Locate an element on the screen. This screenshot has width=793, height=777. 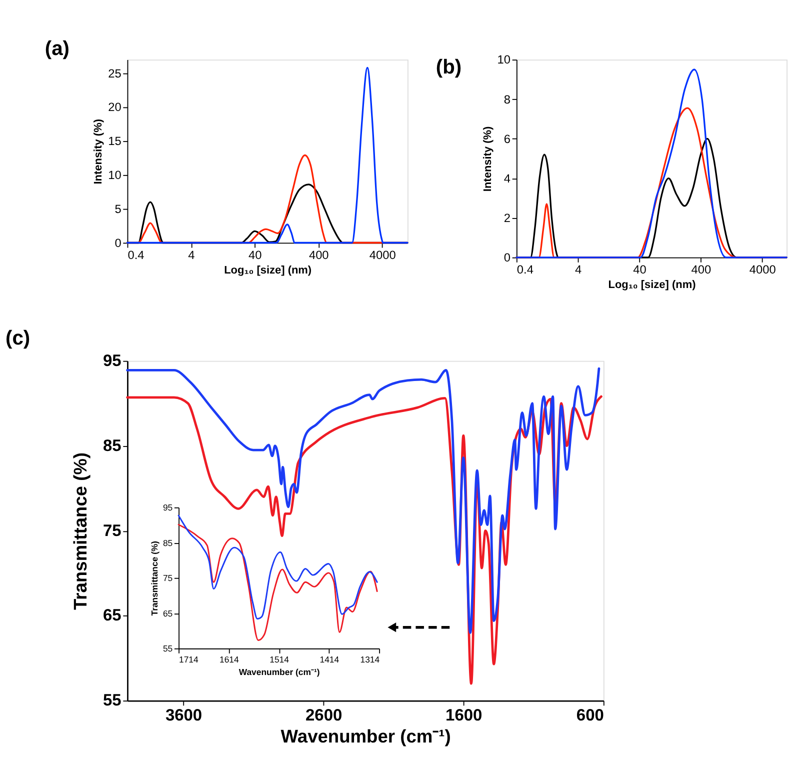
x-tick-label: 600 is located at coordinates (590, 715).